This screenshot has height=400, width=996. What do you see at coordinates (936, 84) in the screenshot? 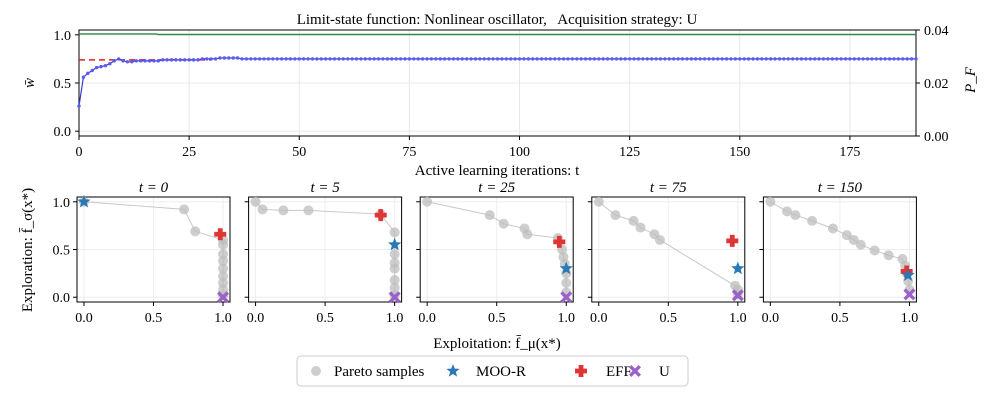
I see `top-ytick-right-label: 0.02` at bounding box center [936, 84].